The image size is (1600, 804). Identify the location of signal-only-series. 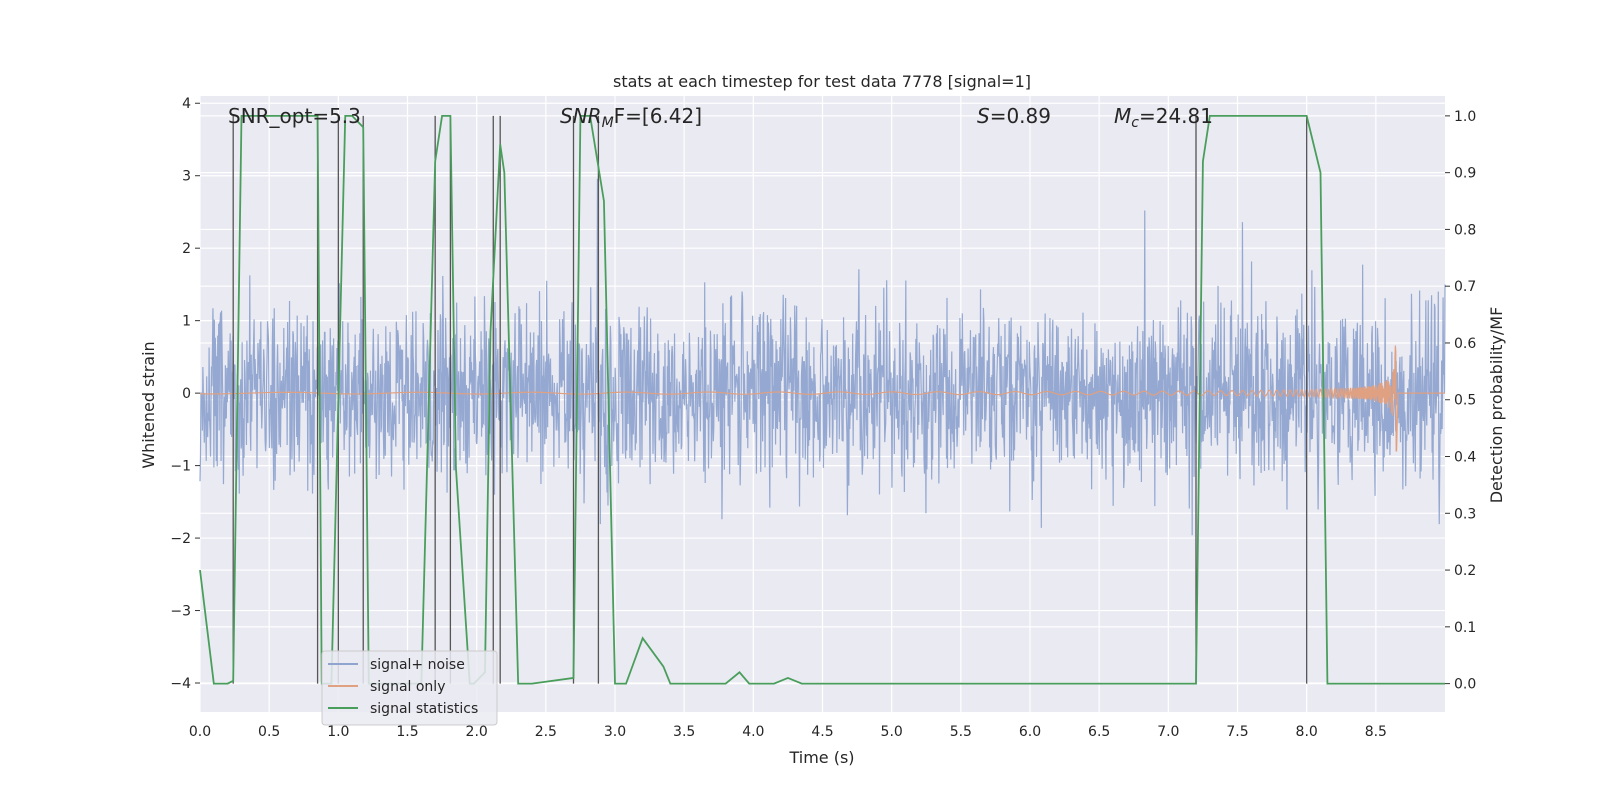
(822, 398).